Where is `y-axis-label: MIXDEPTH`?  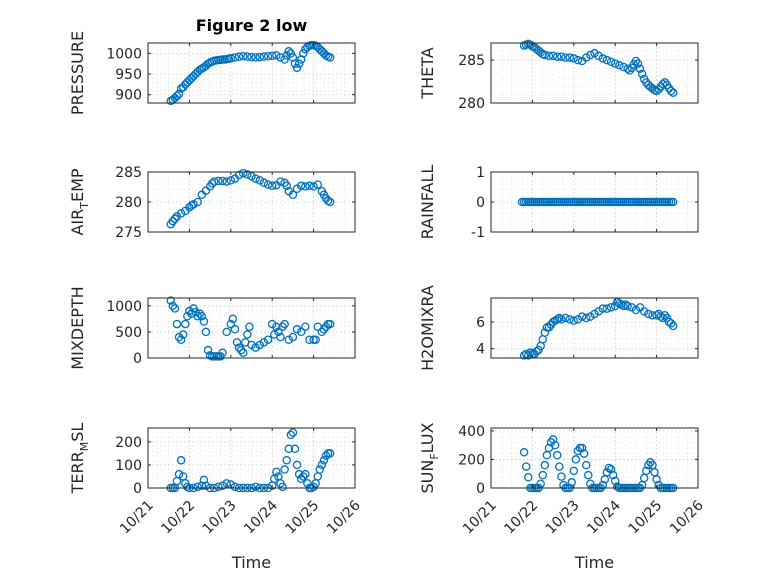
y-axis-label: MIXDEPTH is located at coordinates (77, 327).